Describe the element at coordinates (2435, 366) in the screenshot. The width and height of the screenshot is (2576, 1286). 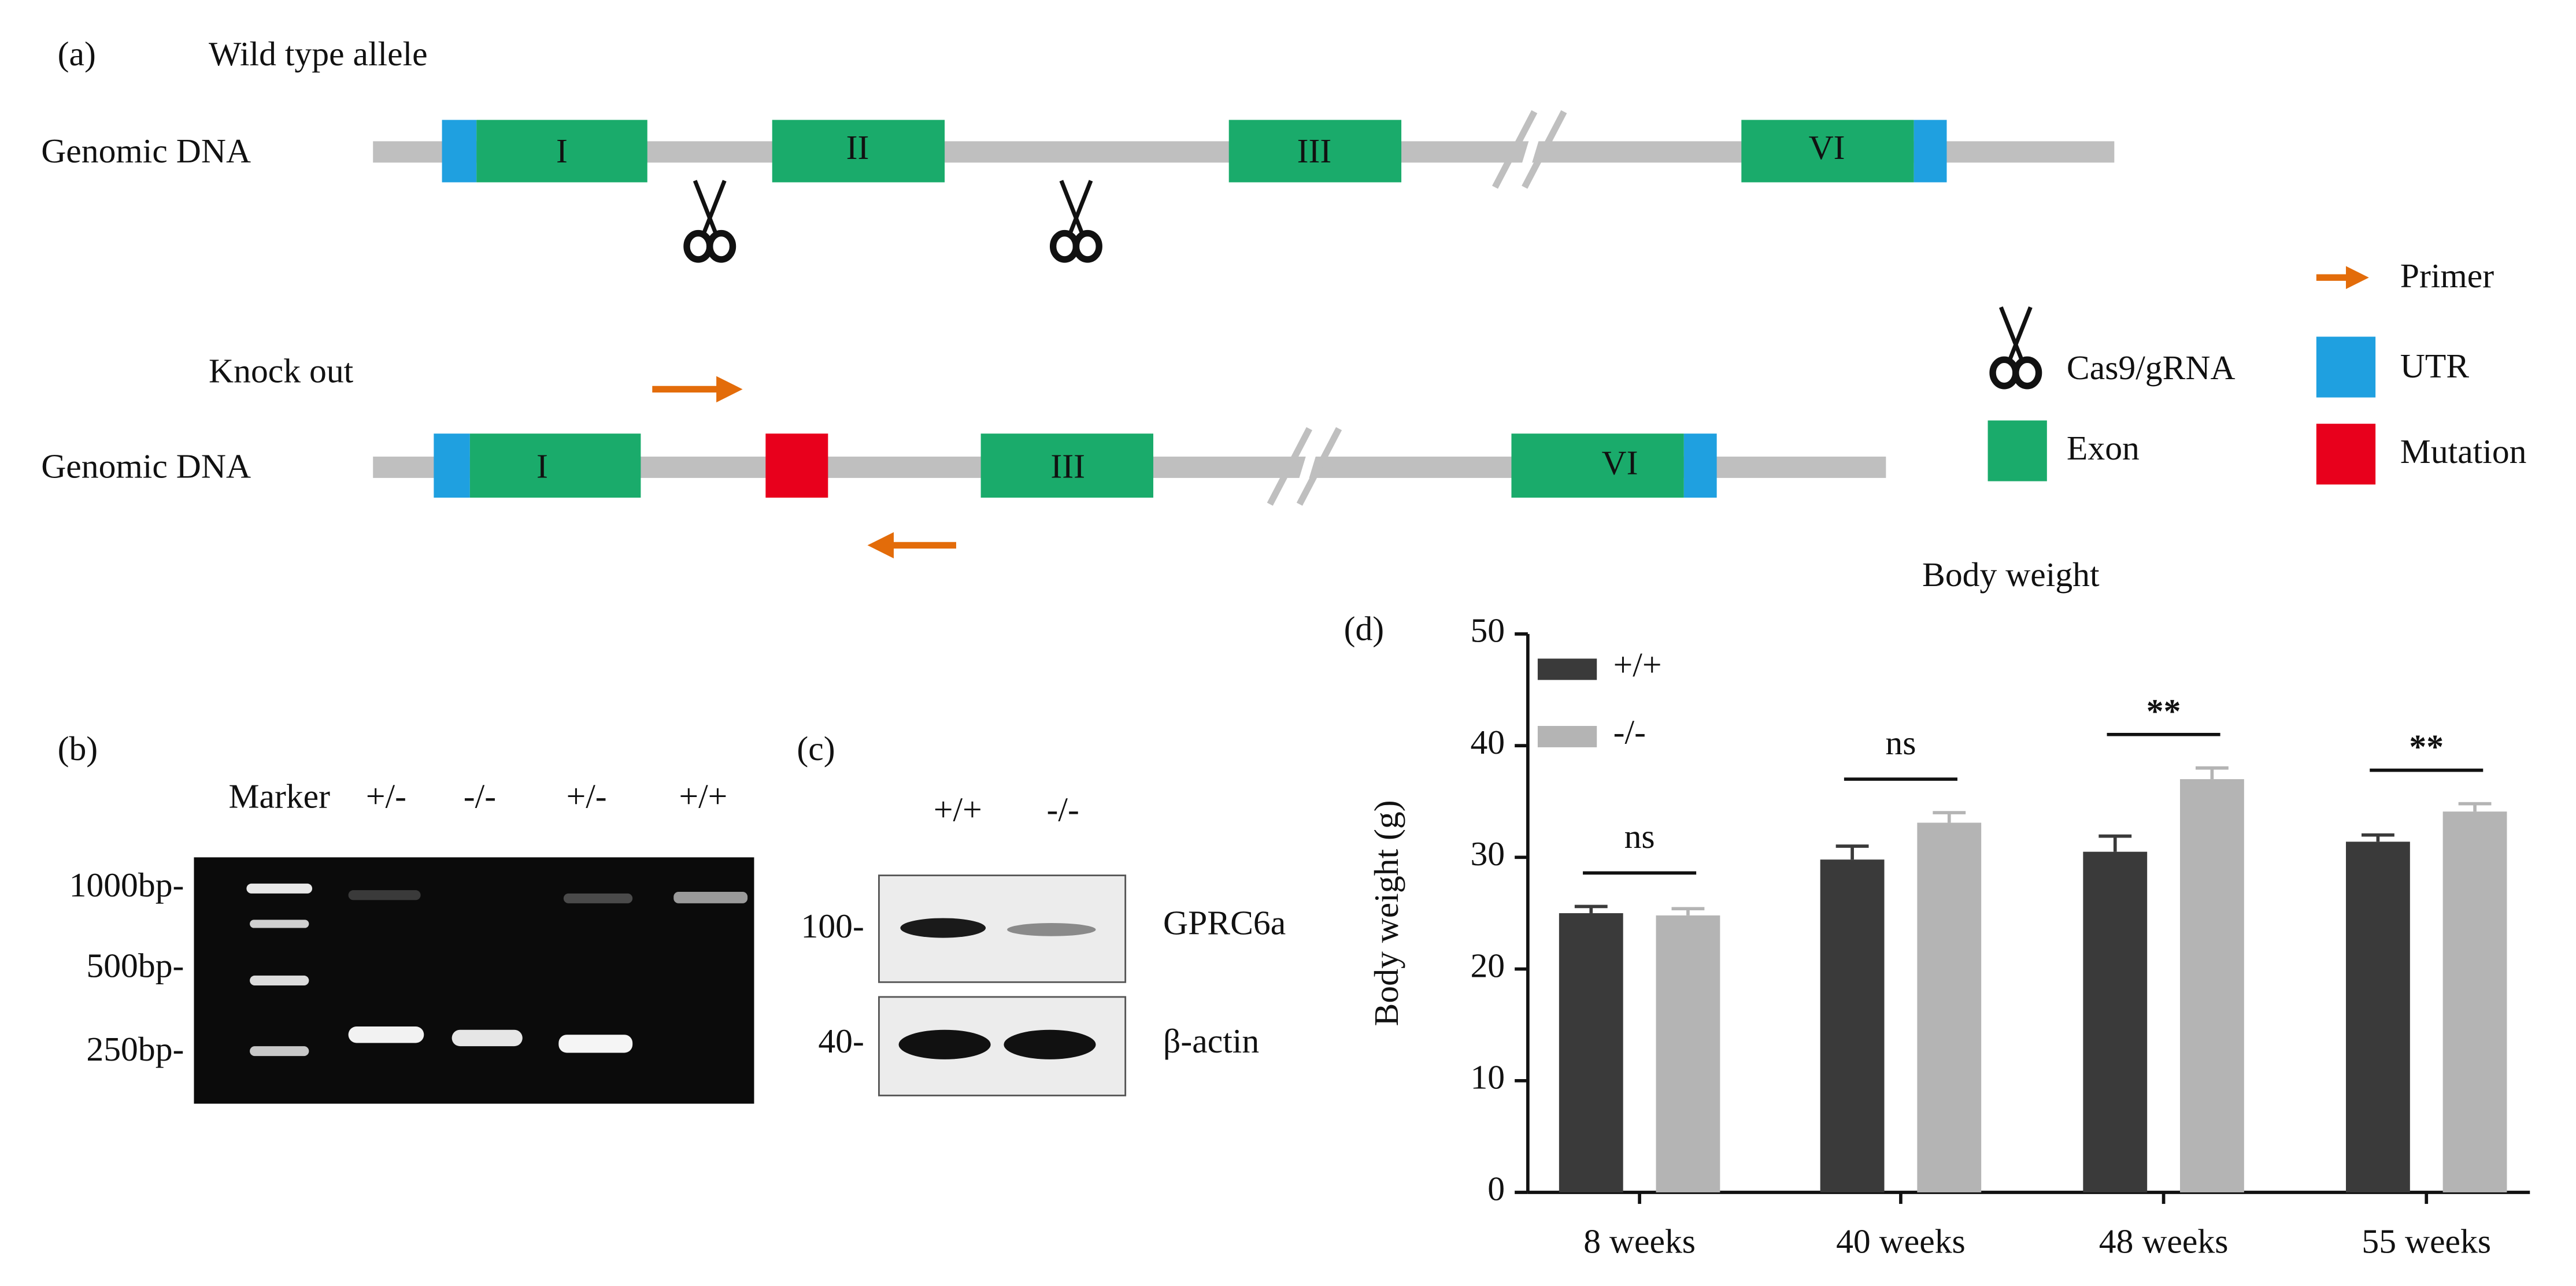
I see `legend-label: UTR` at that location.